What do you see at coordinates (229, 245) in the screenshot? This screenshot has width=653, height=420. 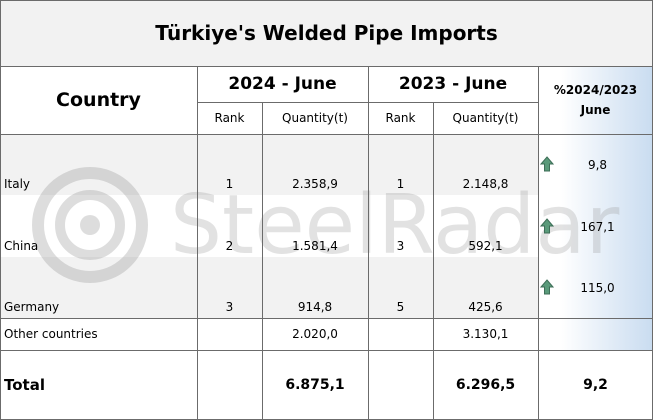 I see `rank: 2` at bounding box center [229, 245].